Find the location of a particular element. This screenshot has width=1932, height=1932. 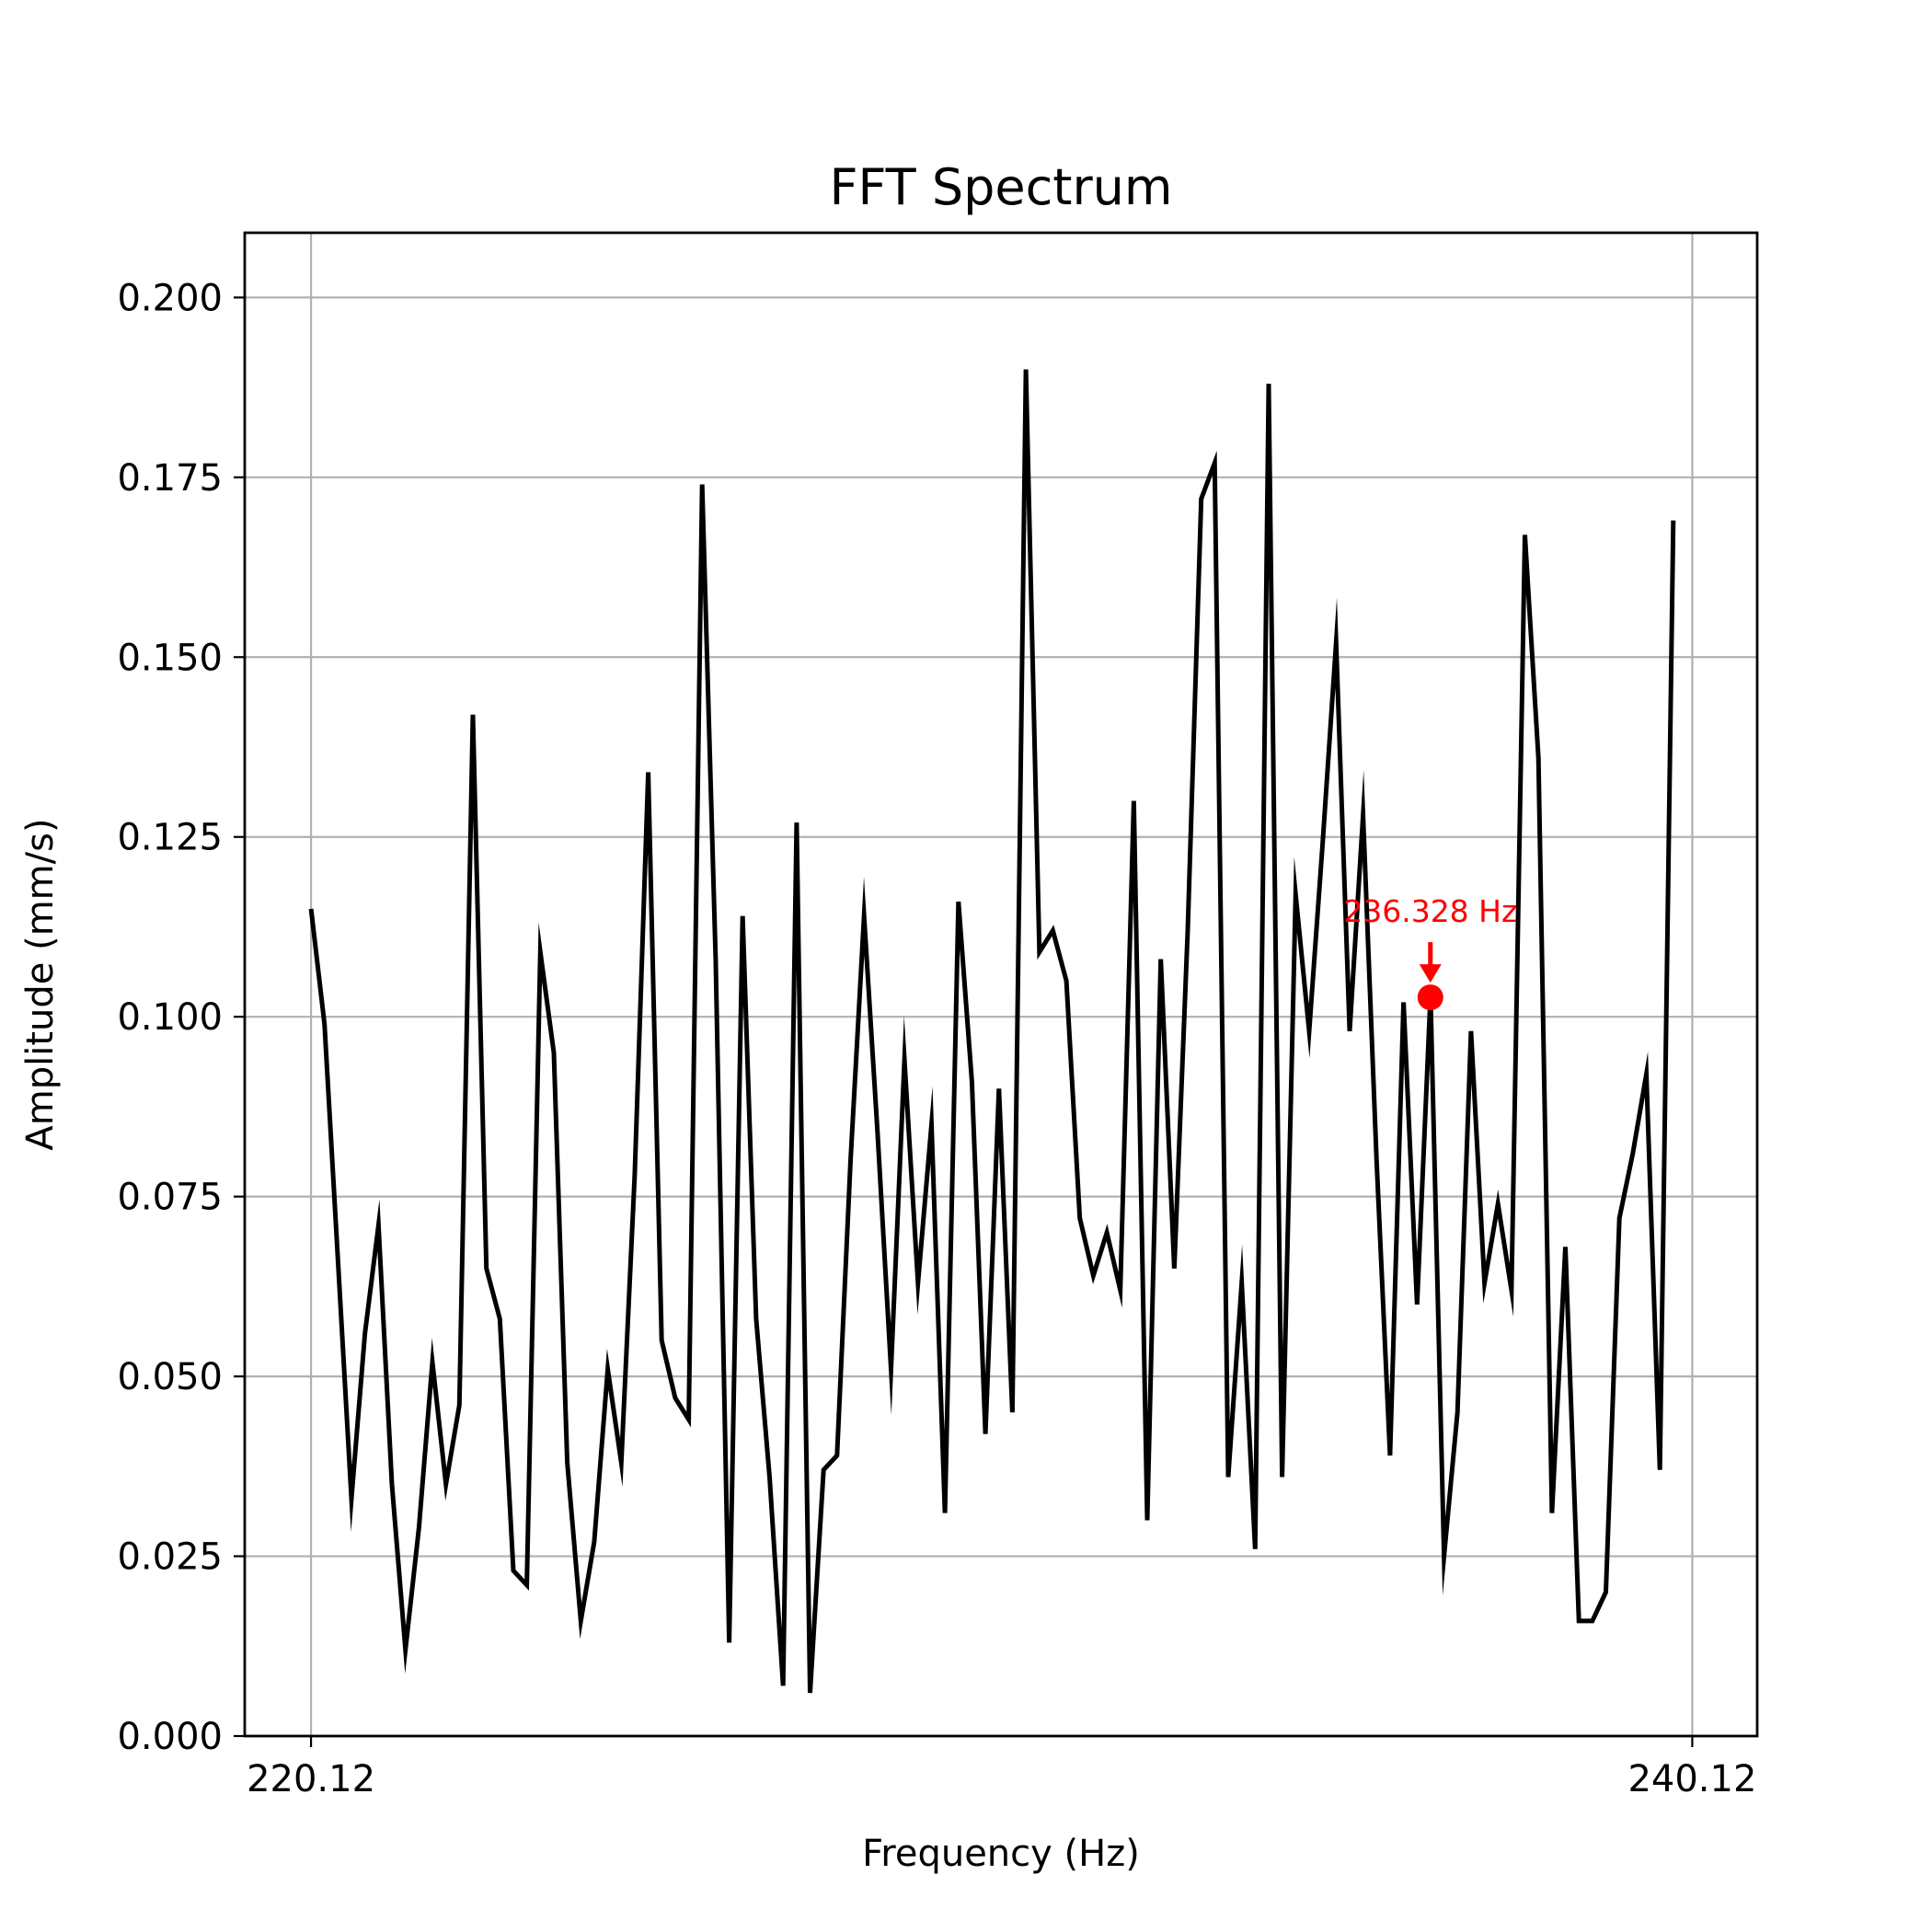

y-tick-label: 0.150 is located at coordinates (170, 658).